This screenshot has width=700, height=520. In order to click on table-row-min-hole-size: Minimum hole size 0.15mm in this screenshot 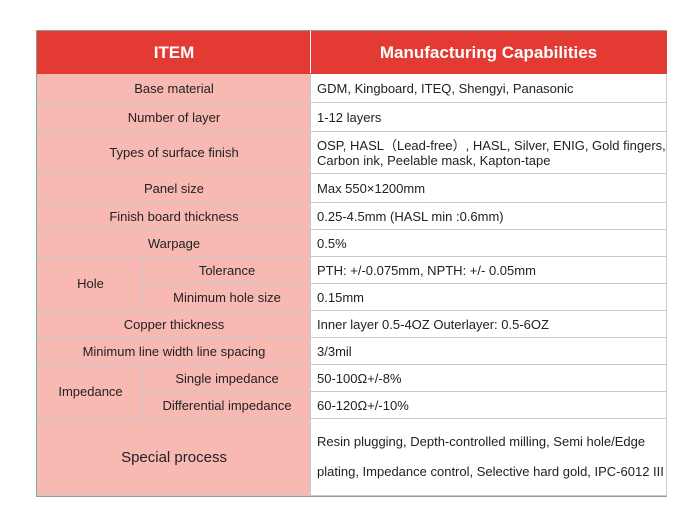, I will do `click(353, 297)`.